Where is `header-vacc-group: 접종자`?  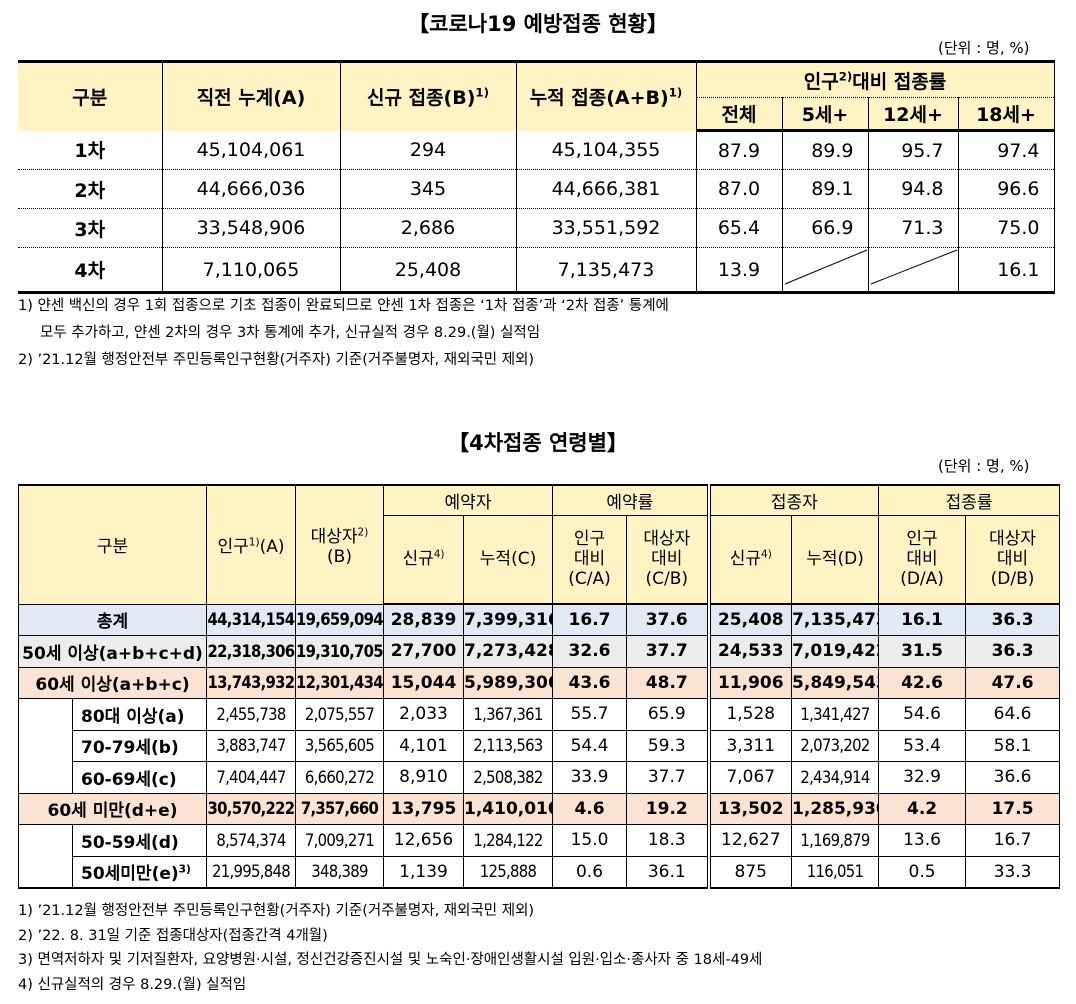
header-vacc-group: 접종자 is located at coordinates (793, 500).